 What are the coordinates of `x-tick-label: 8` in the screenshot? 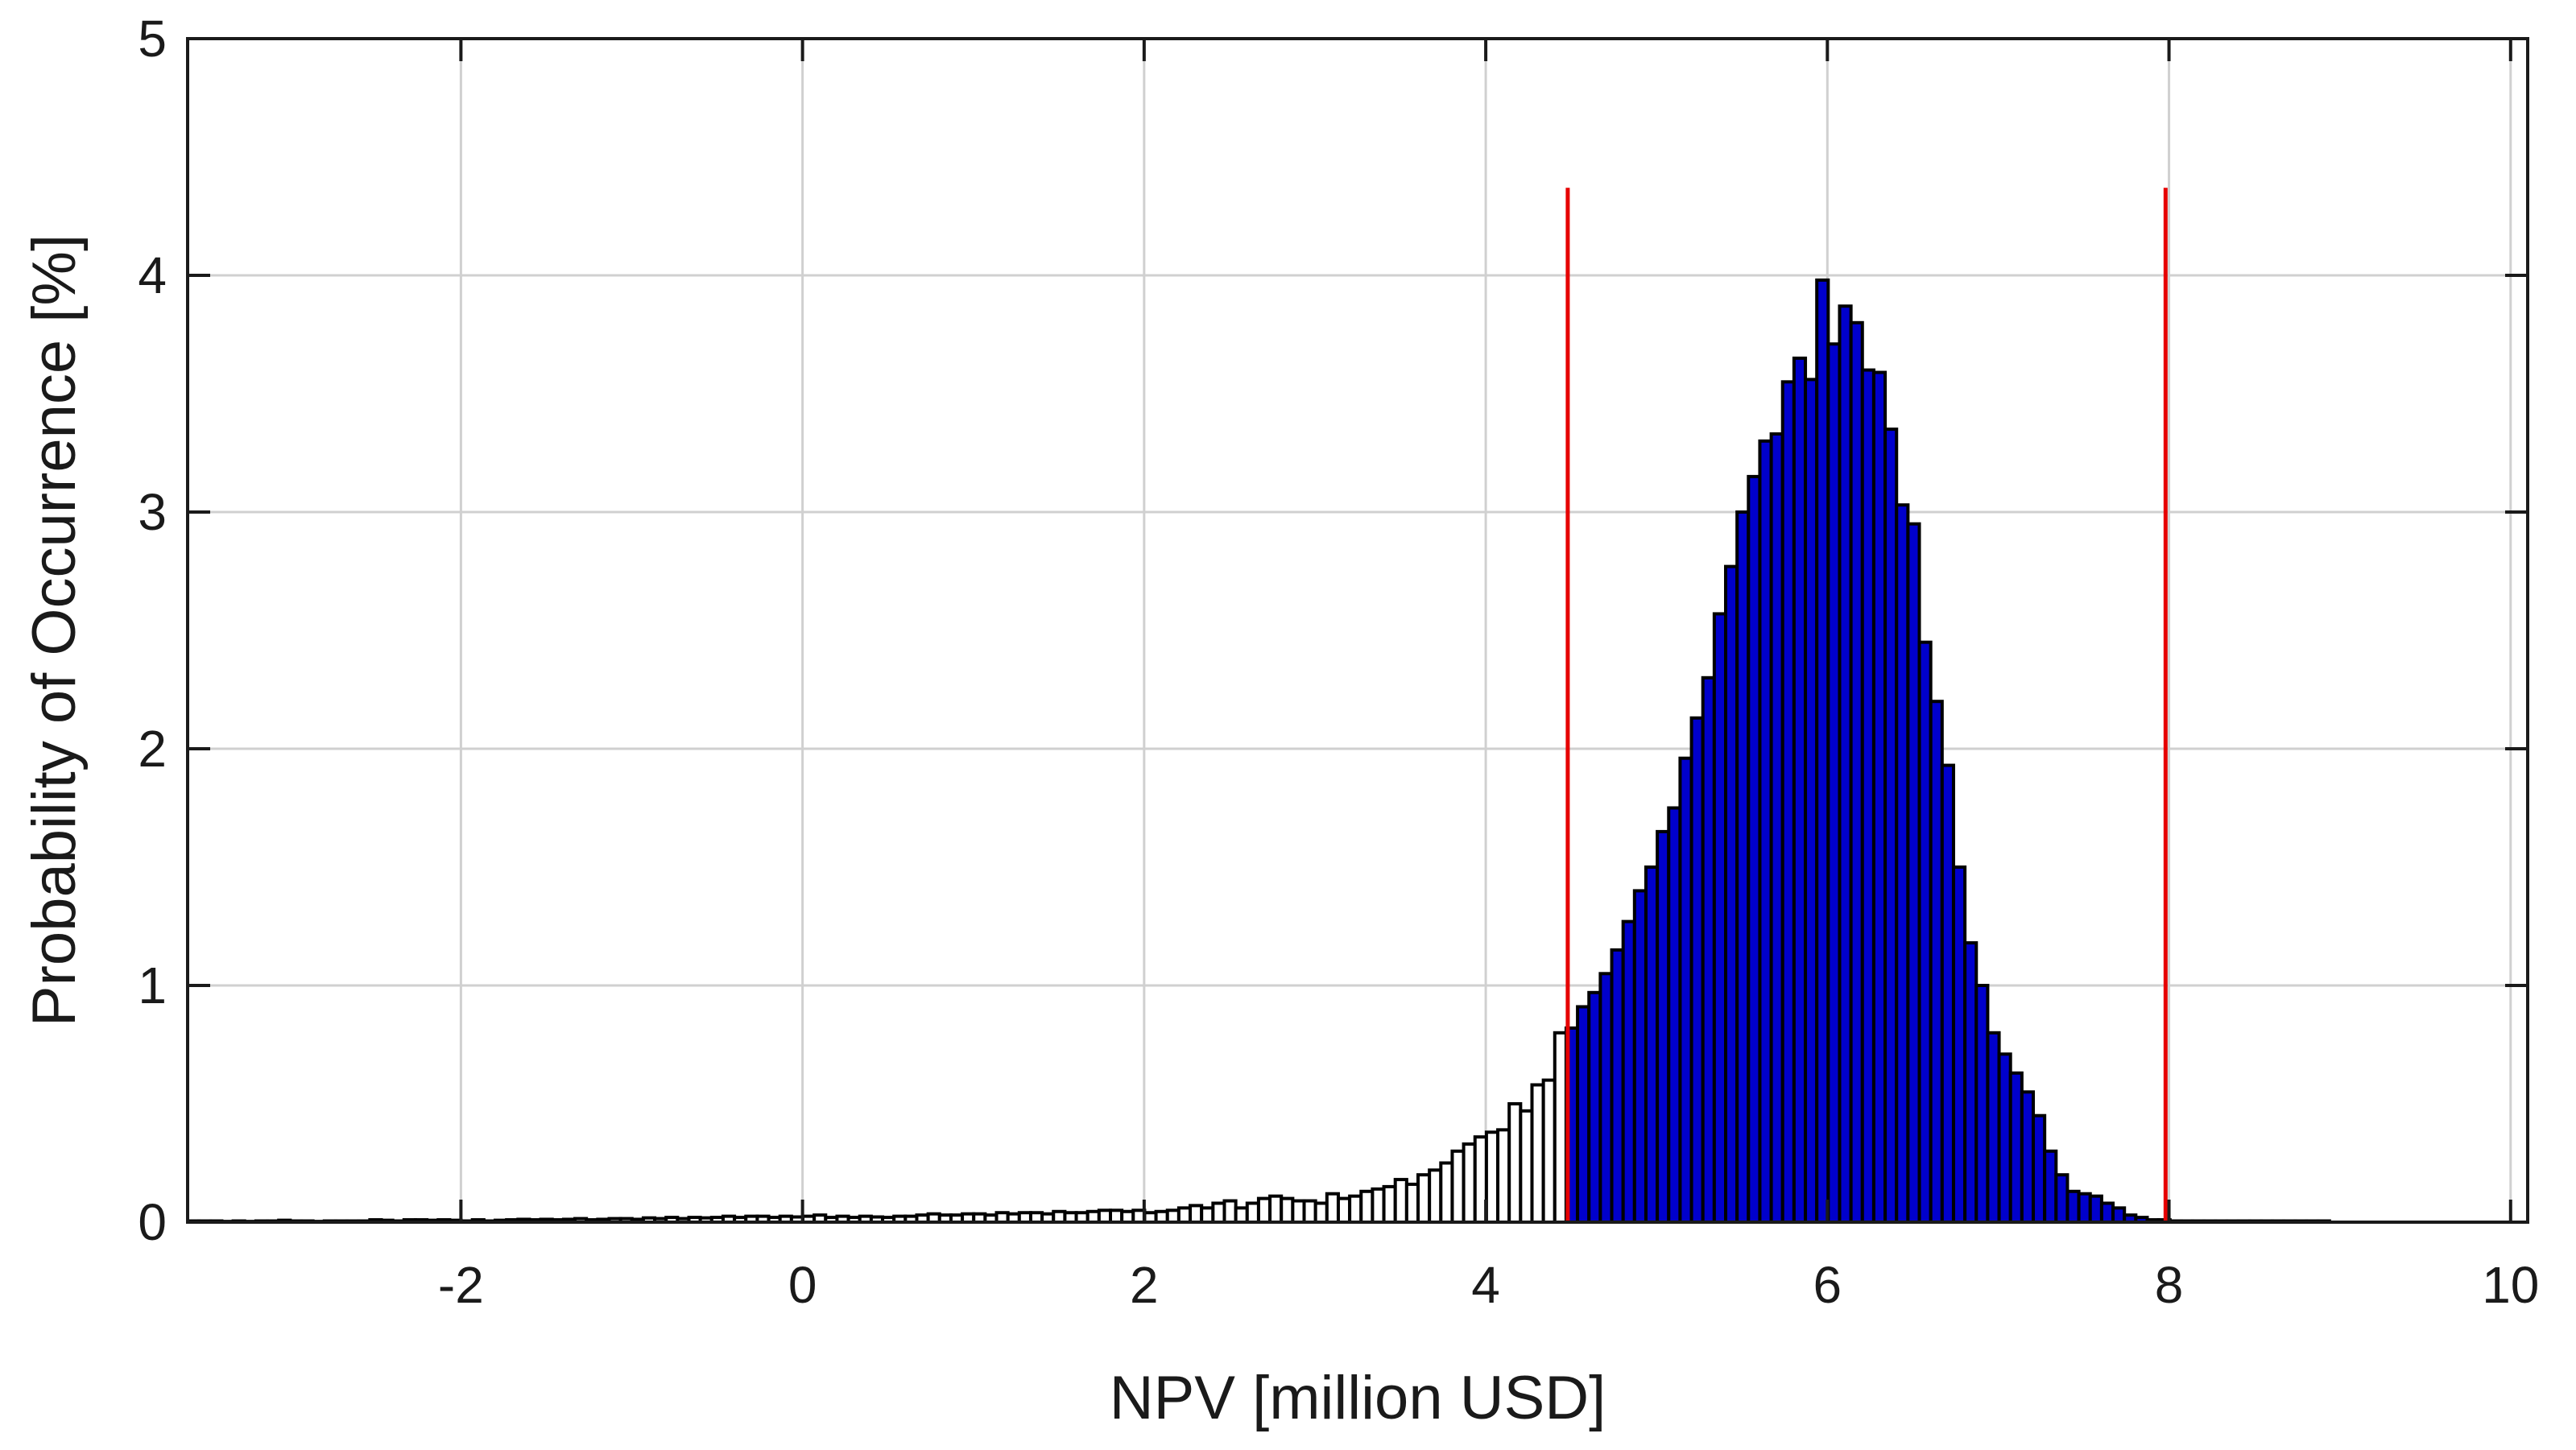 It's located at (2169, 1285).